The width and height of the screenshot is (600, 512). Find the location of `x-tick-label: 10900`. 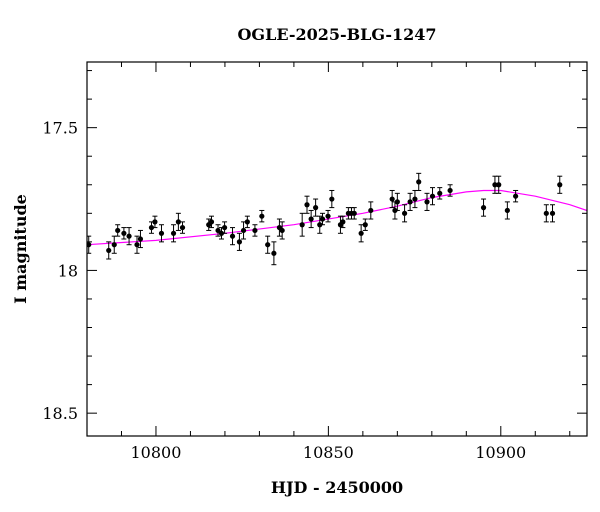

x-tick-label: 10900 is located at coordinates (500, 452).